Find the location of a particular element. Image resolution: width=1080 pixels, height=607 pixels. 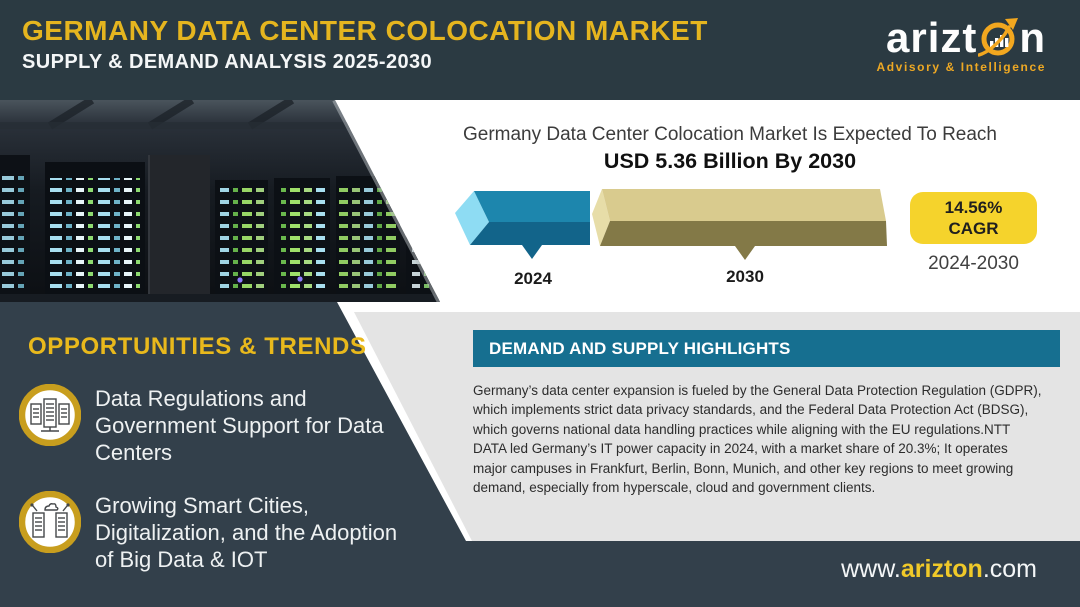

website-link: www.arizton.com is located at coordinates (939, 569).